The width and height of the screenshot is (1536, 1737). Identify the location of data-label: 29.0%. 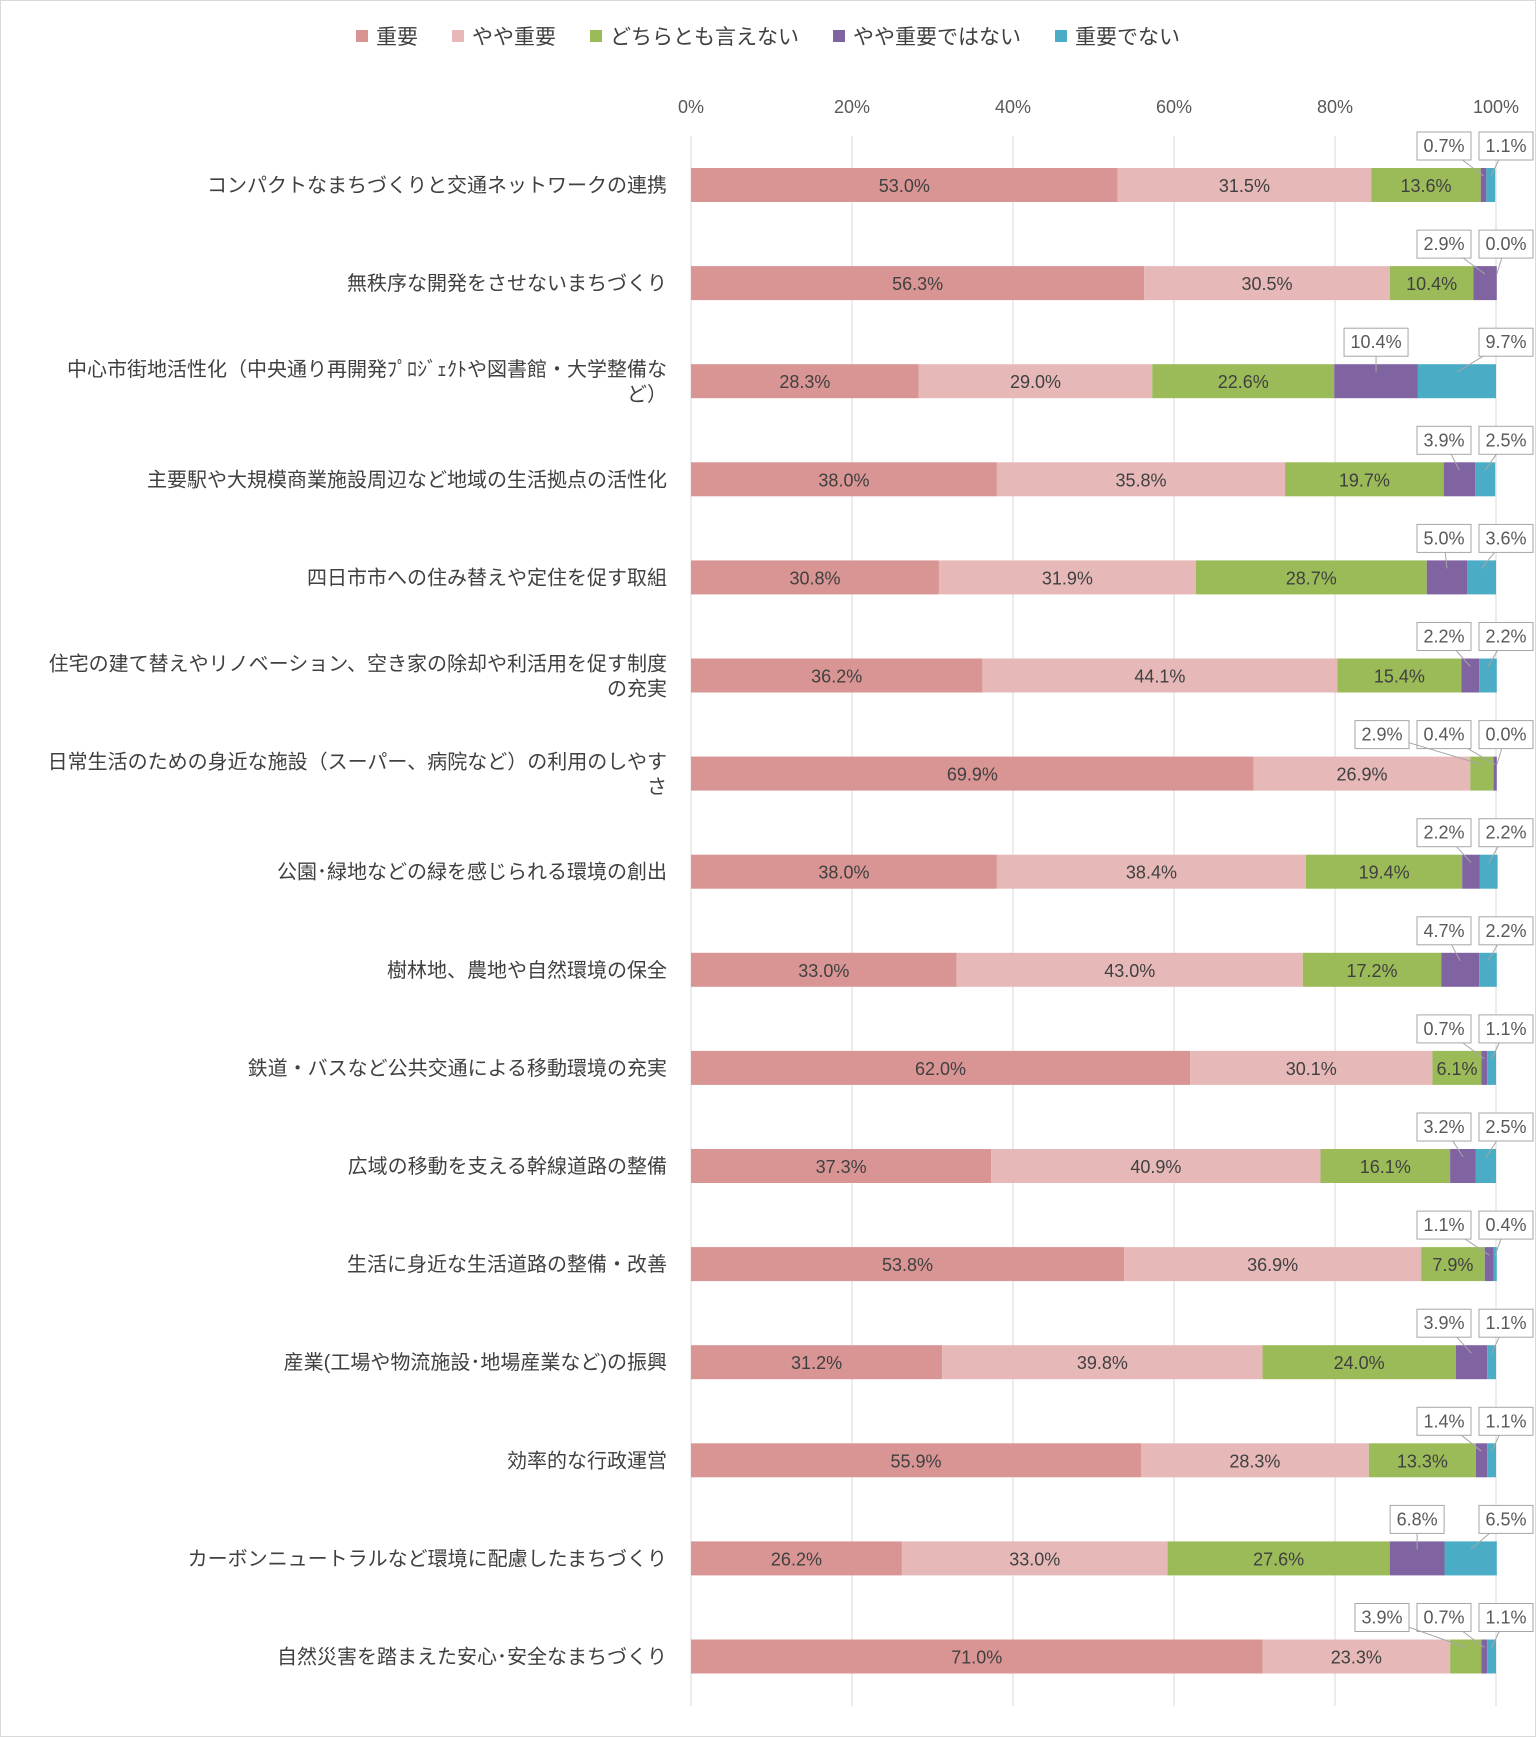
(1035, 382).